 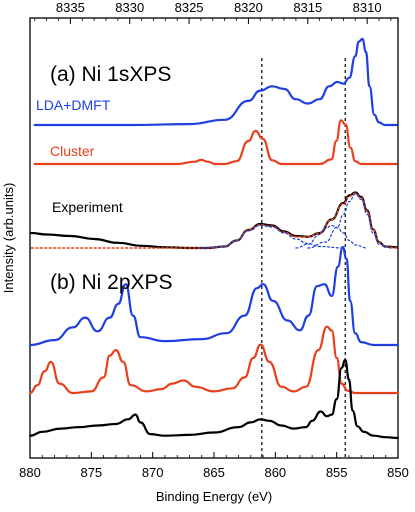 What do you see at coordinates (214, 472) in the screenshot?
I see `bottom-tick-label: 865` at bounding box center [214, 472].